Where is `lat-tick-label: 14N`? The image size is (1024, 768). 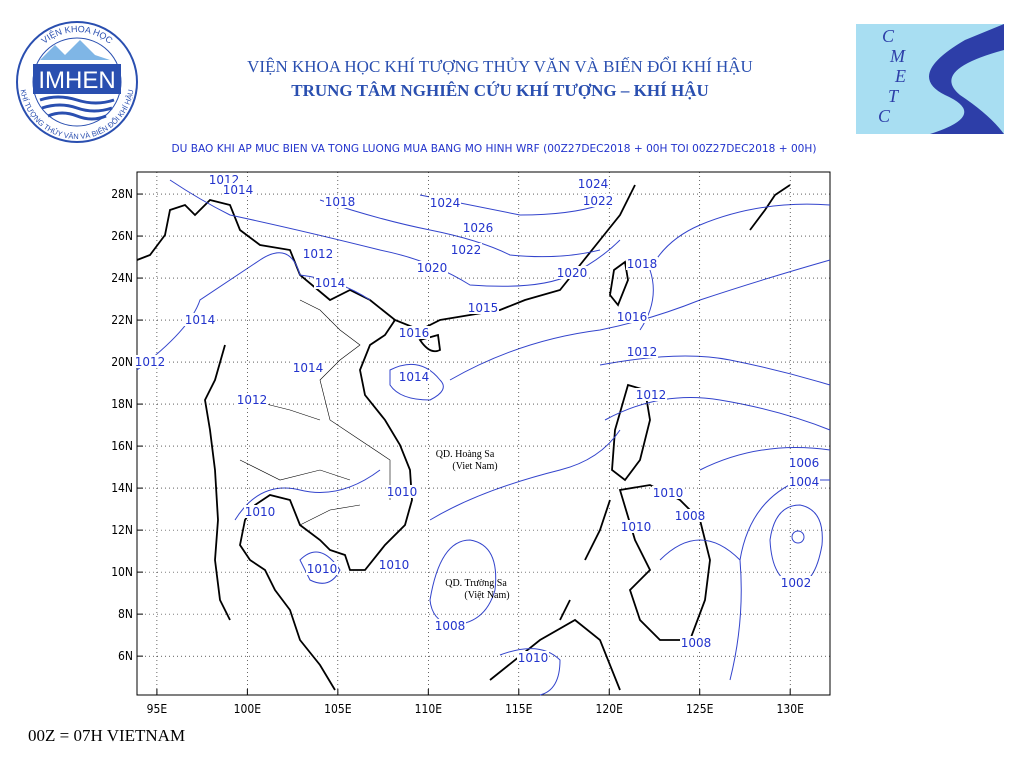 lat-tick-label: 14N is located at coordinates (122, 488).